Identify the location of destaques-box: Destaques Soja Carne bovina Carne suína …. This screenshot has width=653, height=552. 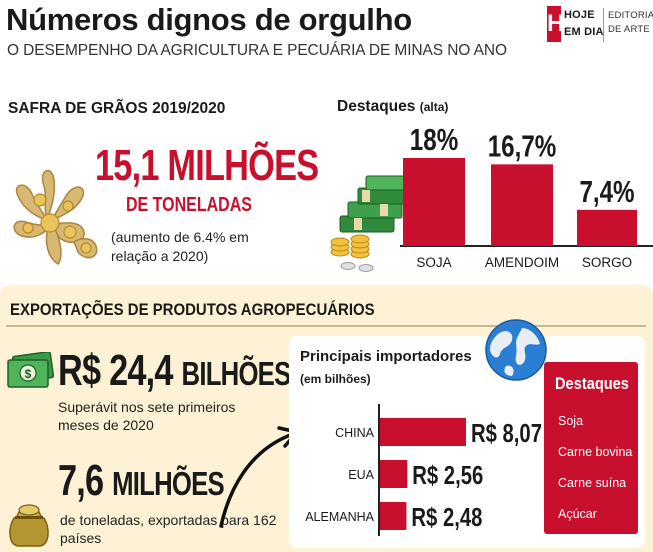
(591, 448).